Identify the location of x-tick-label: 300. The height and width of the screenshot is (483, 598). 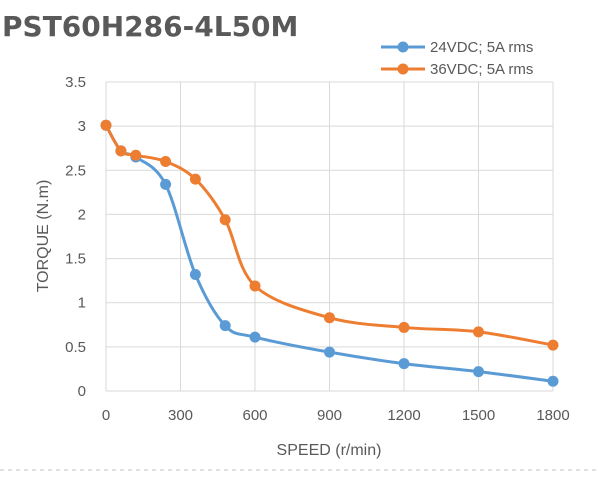
(180, 415).